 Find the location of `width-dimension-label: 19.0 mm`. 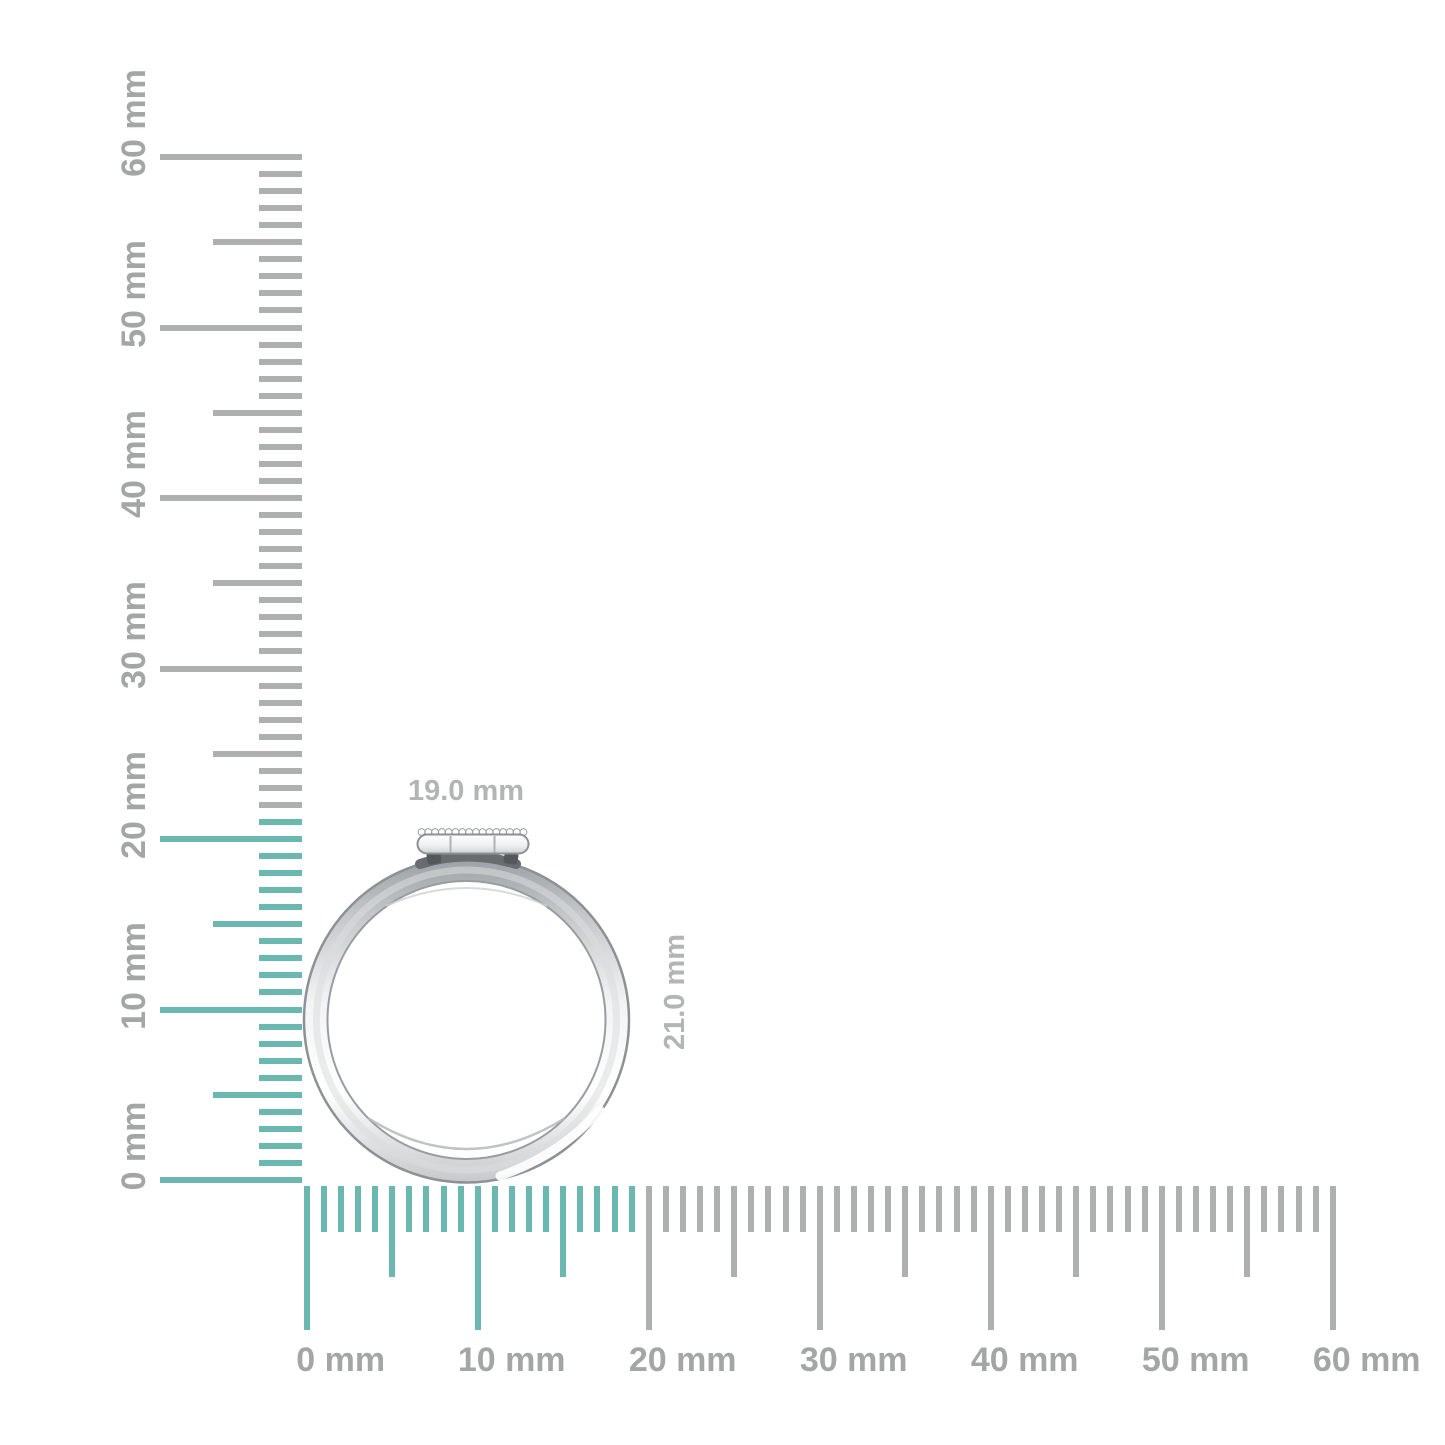

width-dimension-label: 19.0 mm is located at coordinates (466, 791).